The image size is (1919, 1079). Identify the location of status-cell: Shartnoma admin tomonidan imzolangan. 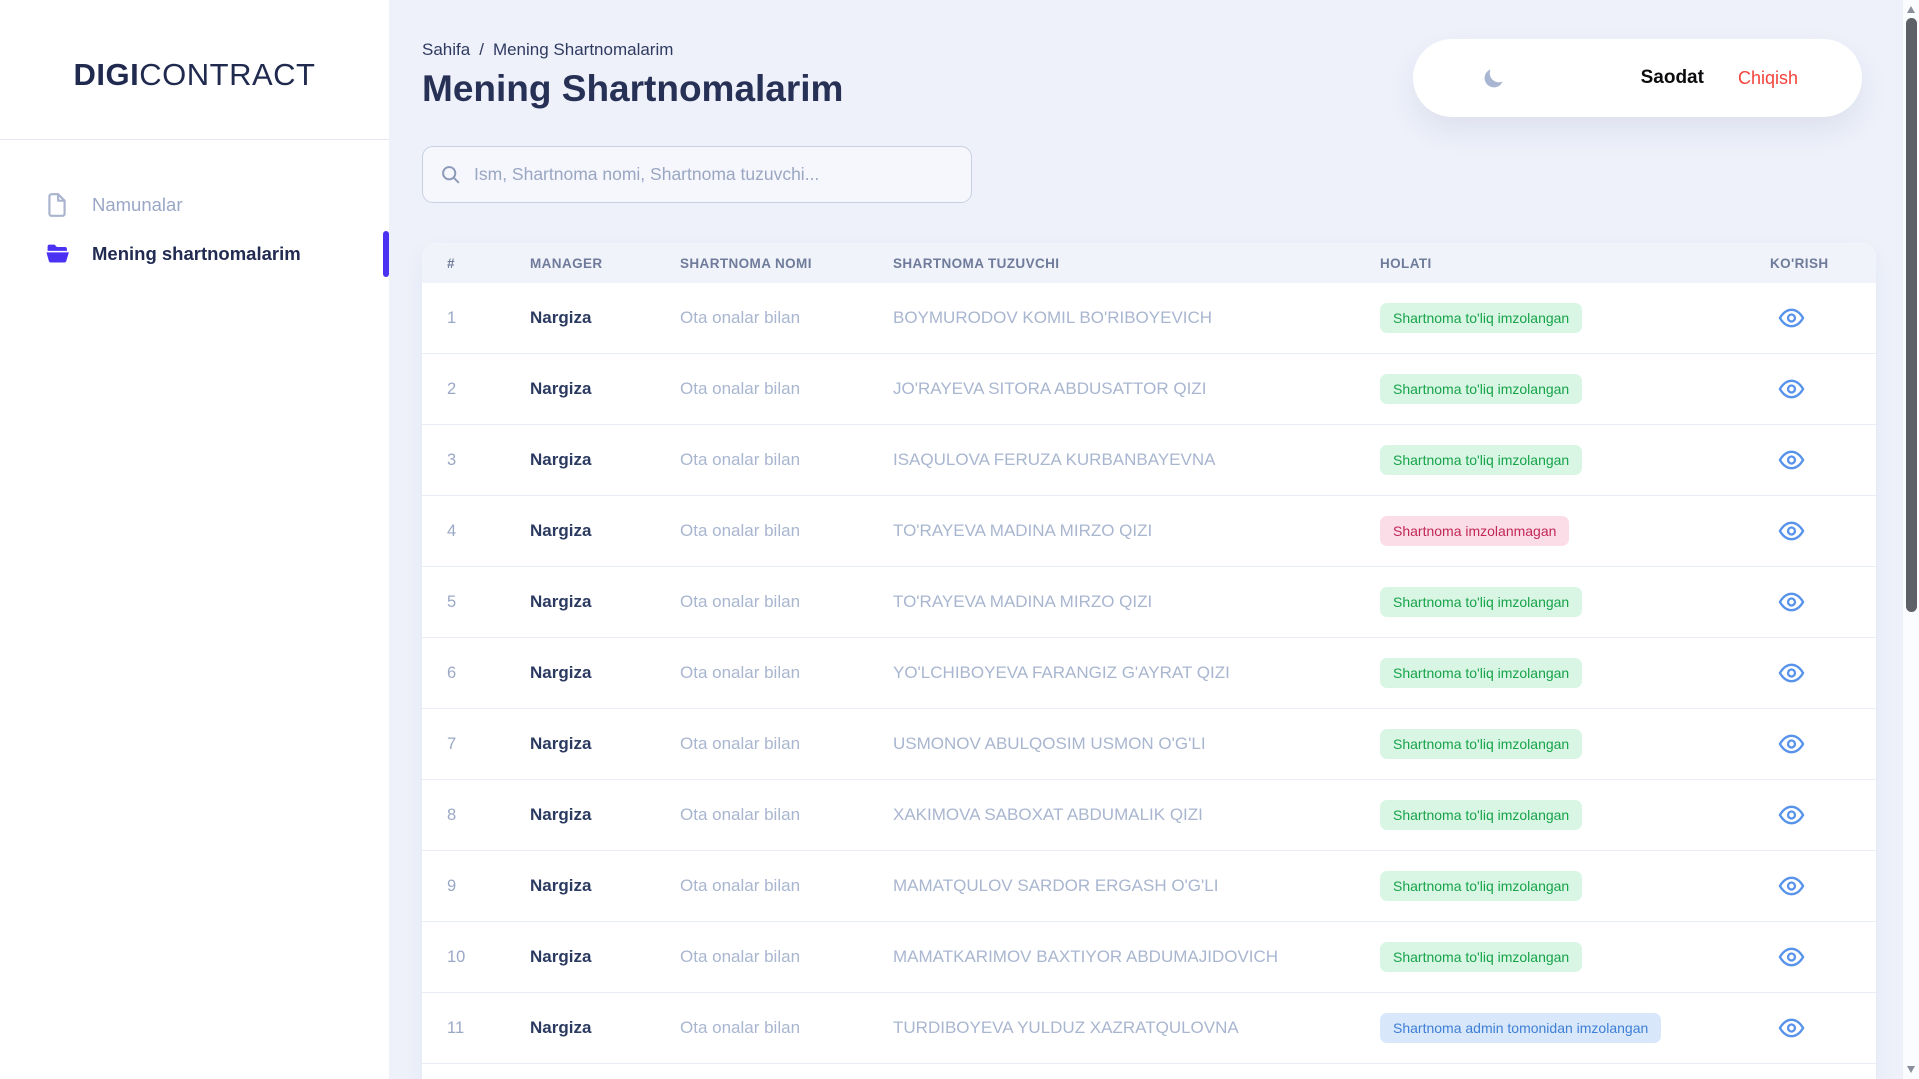
(1575, 1028).